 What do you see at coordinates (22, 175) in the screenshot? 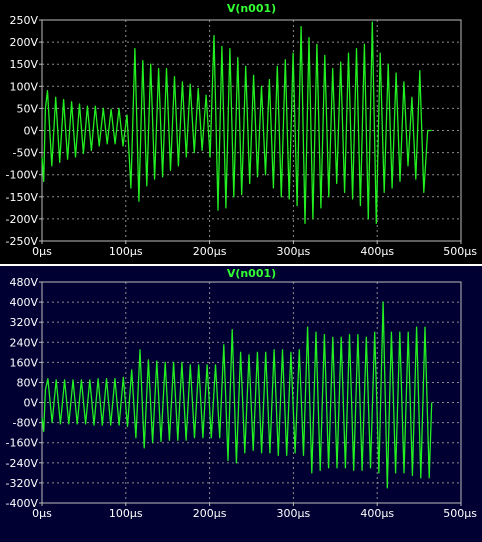
I see `y-tick-label: -100V` at bounding box center [22, 175].